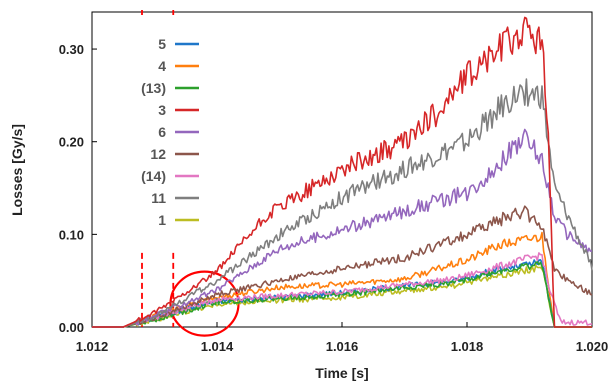 This screenshot has height=386, width=610. I want to click on legend-label: 5, so click(162, 44).